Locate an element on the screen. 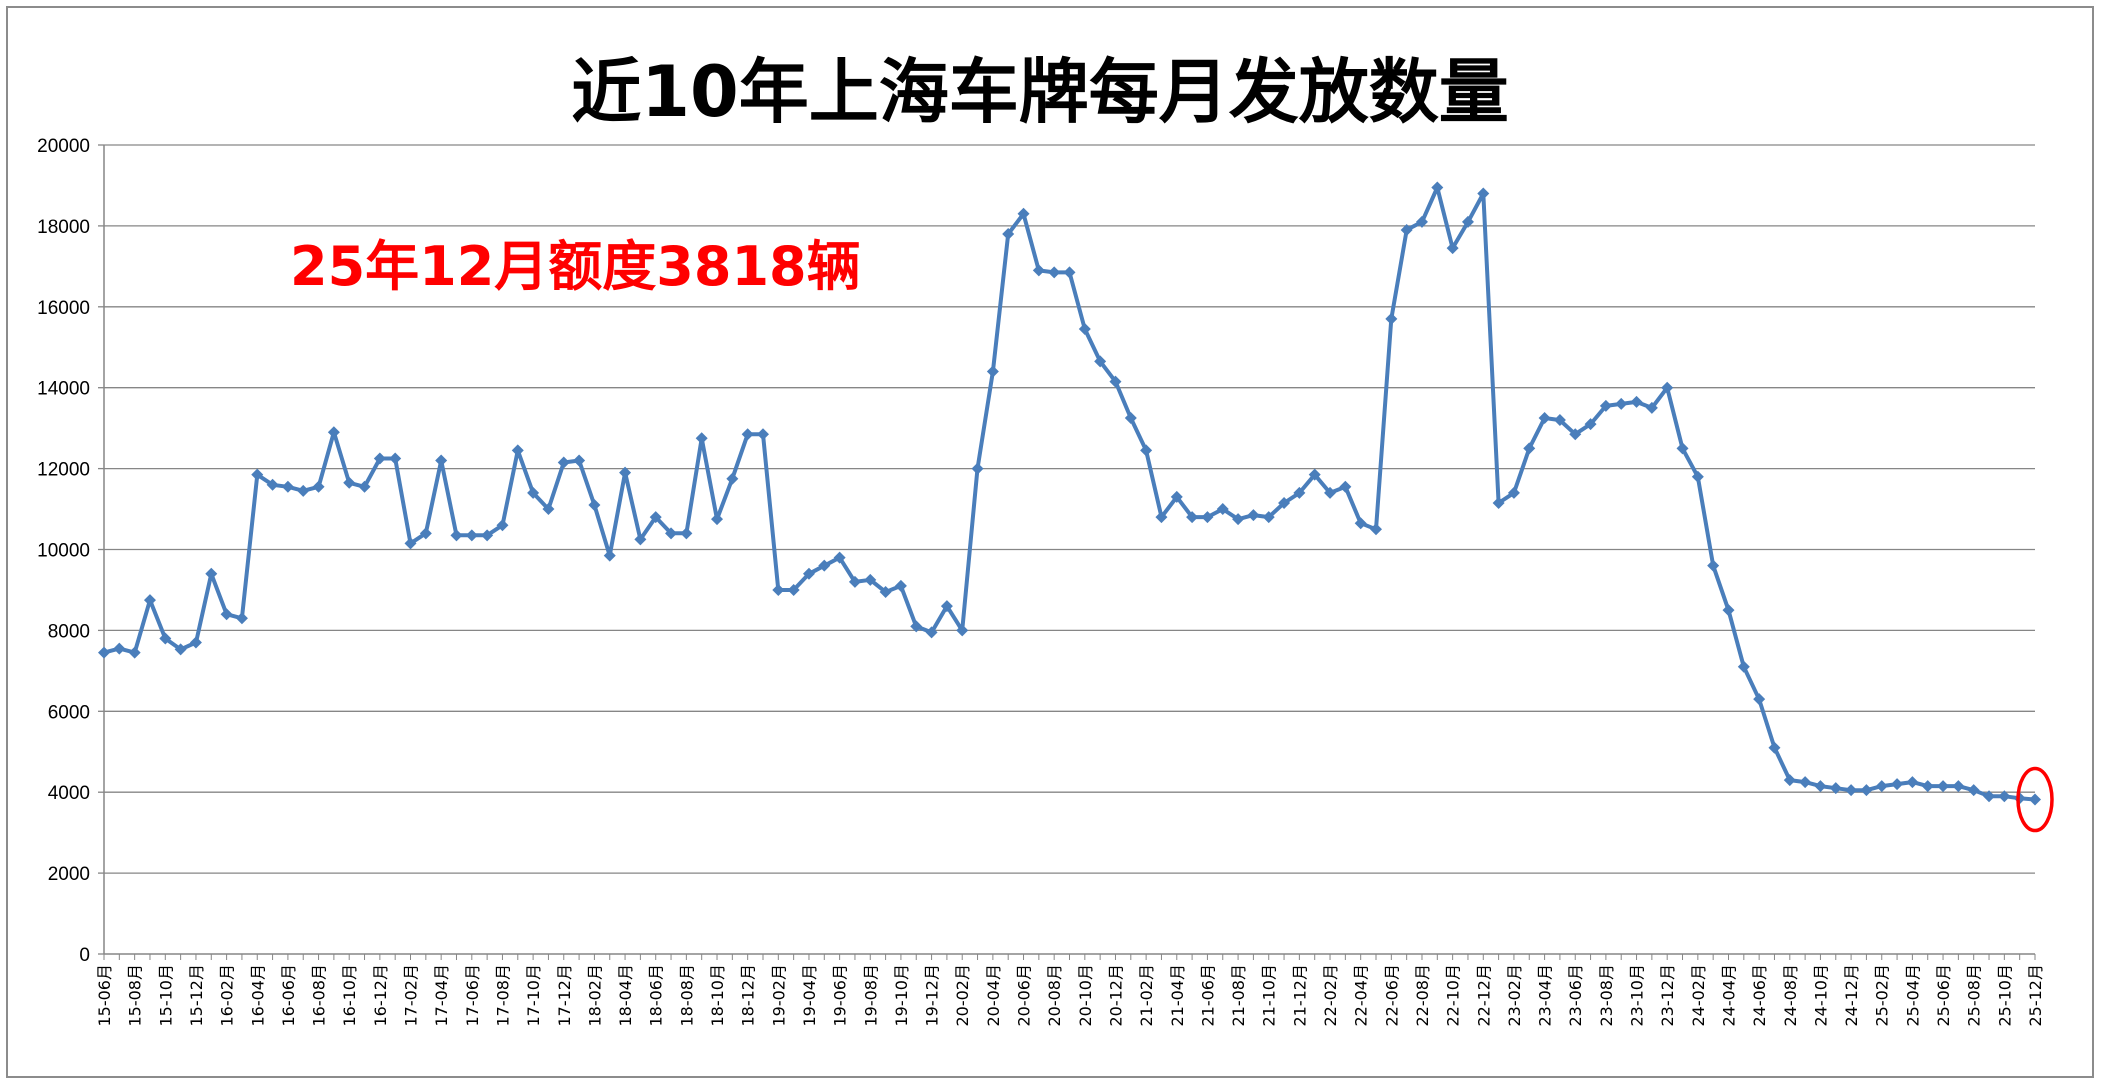 This screenshot has width=2102, height=1086. x-tick-label: 22-12月 is located at coordinates (1483, 995).